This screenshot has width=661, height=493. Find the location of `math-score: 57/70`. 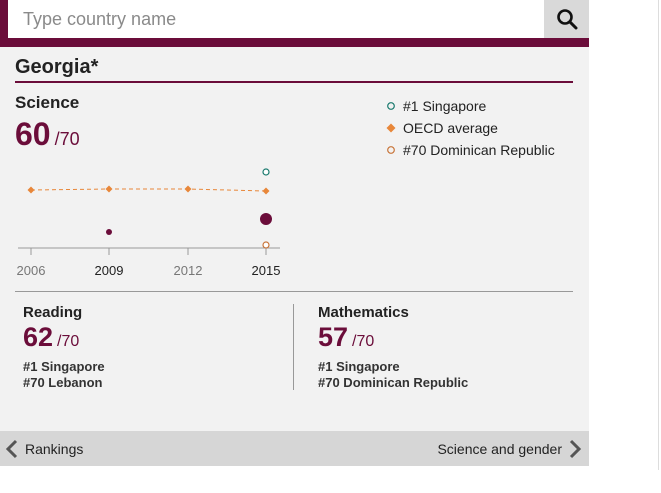

math-score: 57/70 is located at coordinates (346, 337).